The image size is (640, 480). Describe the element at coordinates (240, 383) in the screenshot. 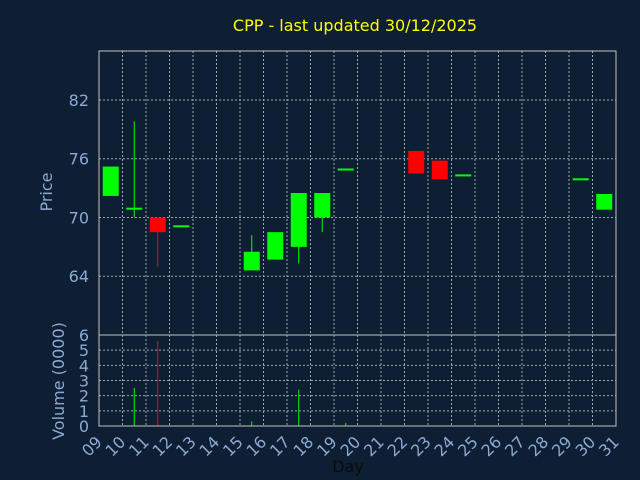

I see `volume-bars` at that location.